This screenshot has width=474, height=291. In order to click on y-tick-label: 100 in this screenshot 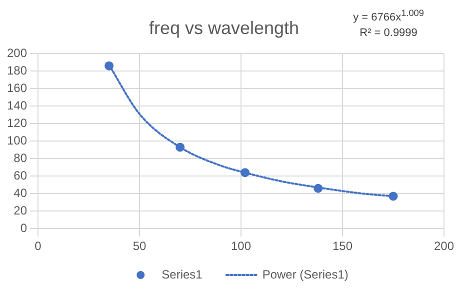, I will do `click(17, 140)`.